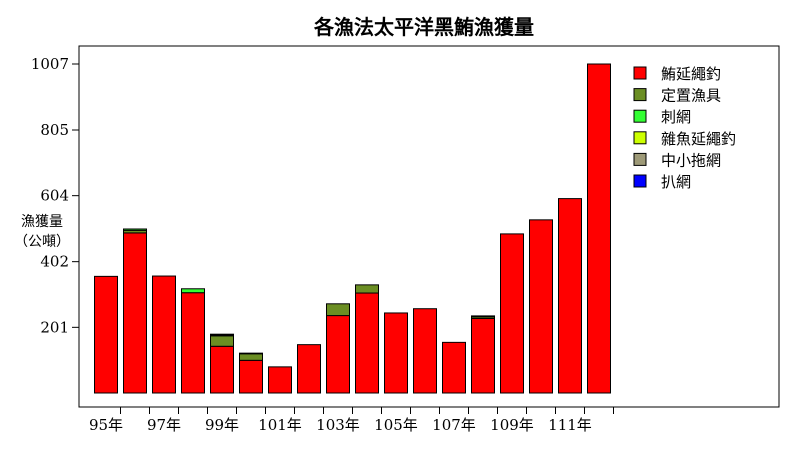  What do you see at coordinates (676, 182) in the screenshot?
I see `legend-label: 扒網` at bounding box center [676, 182].